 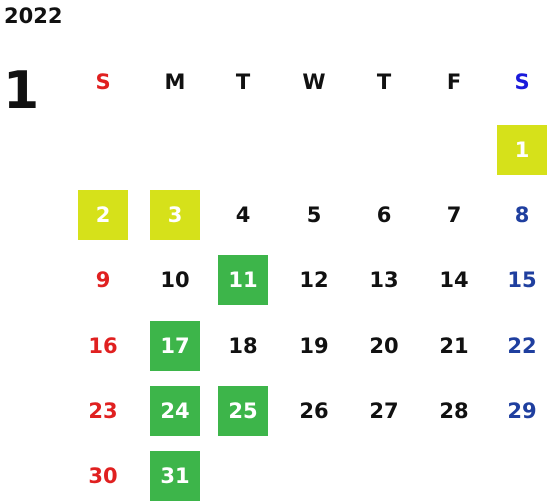 What do you see at coordinates (314, 82) in the screenshot?
I see `weekday-header-3: W` at bounding box center [314, 82].